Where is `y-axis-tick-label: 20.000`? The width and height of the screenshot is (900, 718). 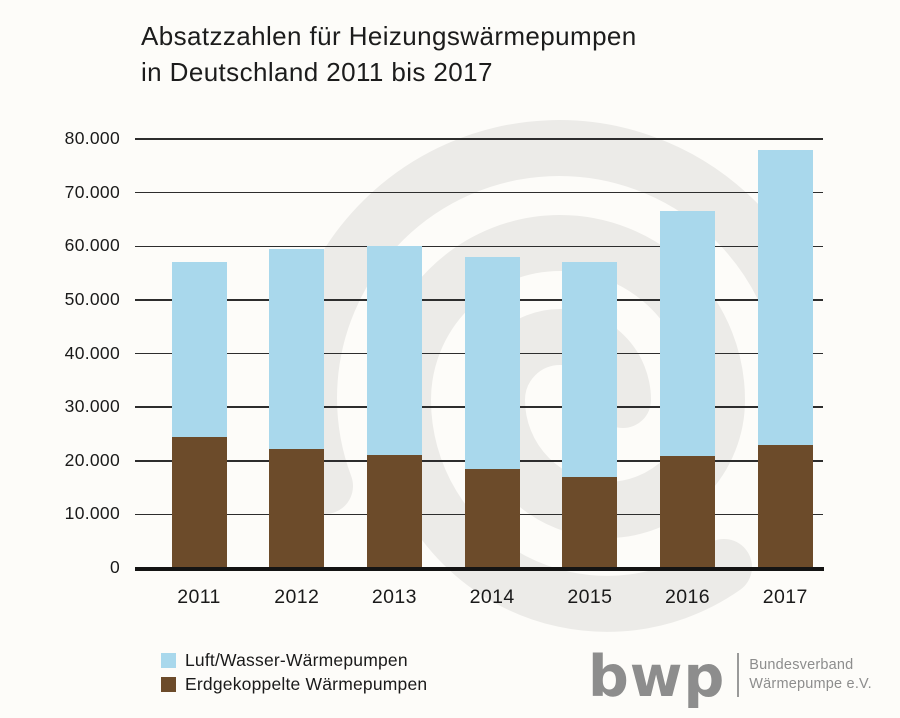
y-axis-tick-label: 20.000 is located at coordinates (92, 459).